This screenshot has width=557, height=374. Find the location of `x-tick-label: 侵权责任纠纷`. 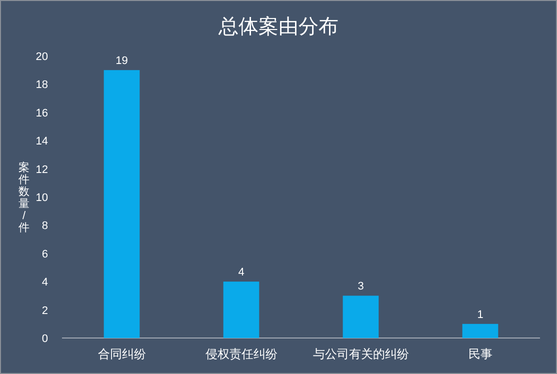

x-tick-label: 侵权责任纠纷 is located at coordinates (241, 354).